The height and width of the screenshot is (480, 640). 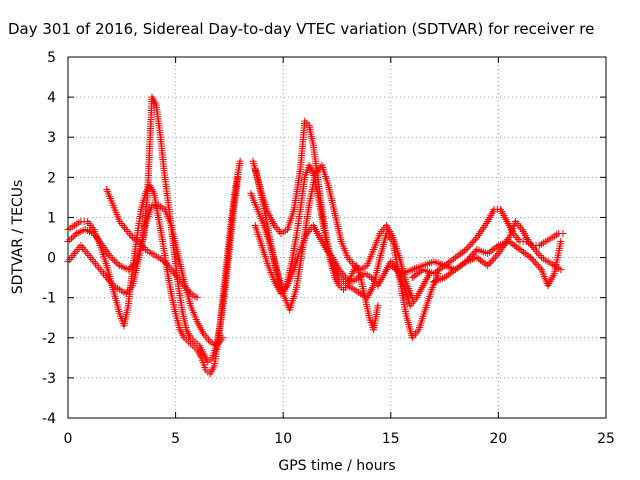 What do you see at coordinates (18, 237) in the screenshot?
I see `y-axis-label: SDTVAR / TECUs` at bounding box center [18, 237].